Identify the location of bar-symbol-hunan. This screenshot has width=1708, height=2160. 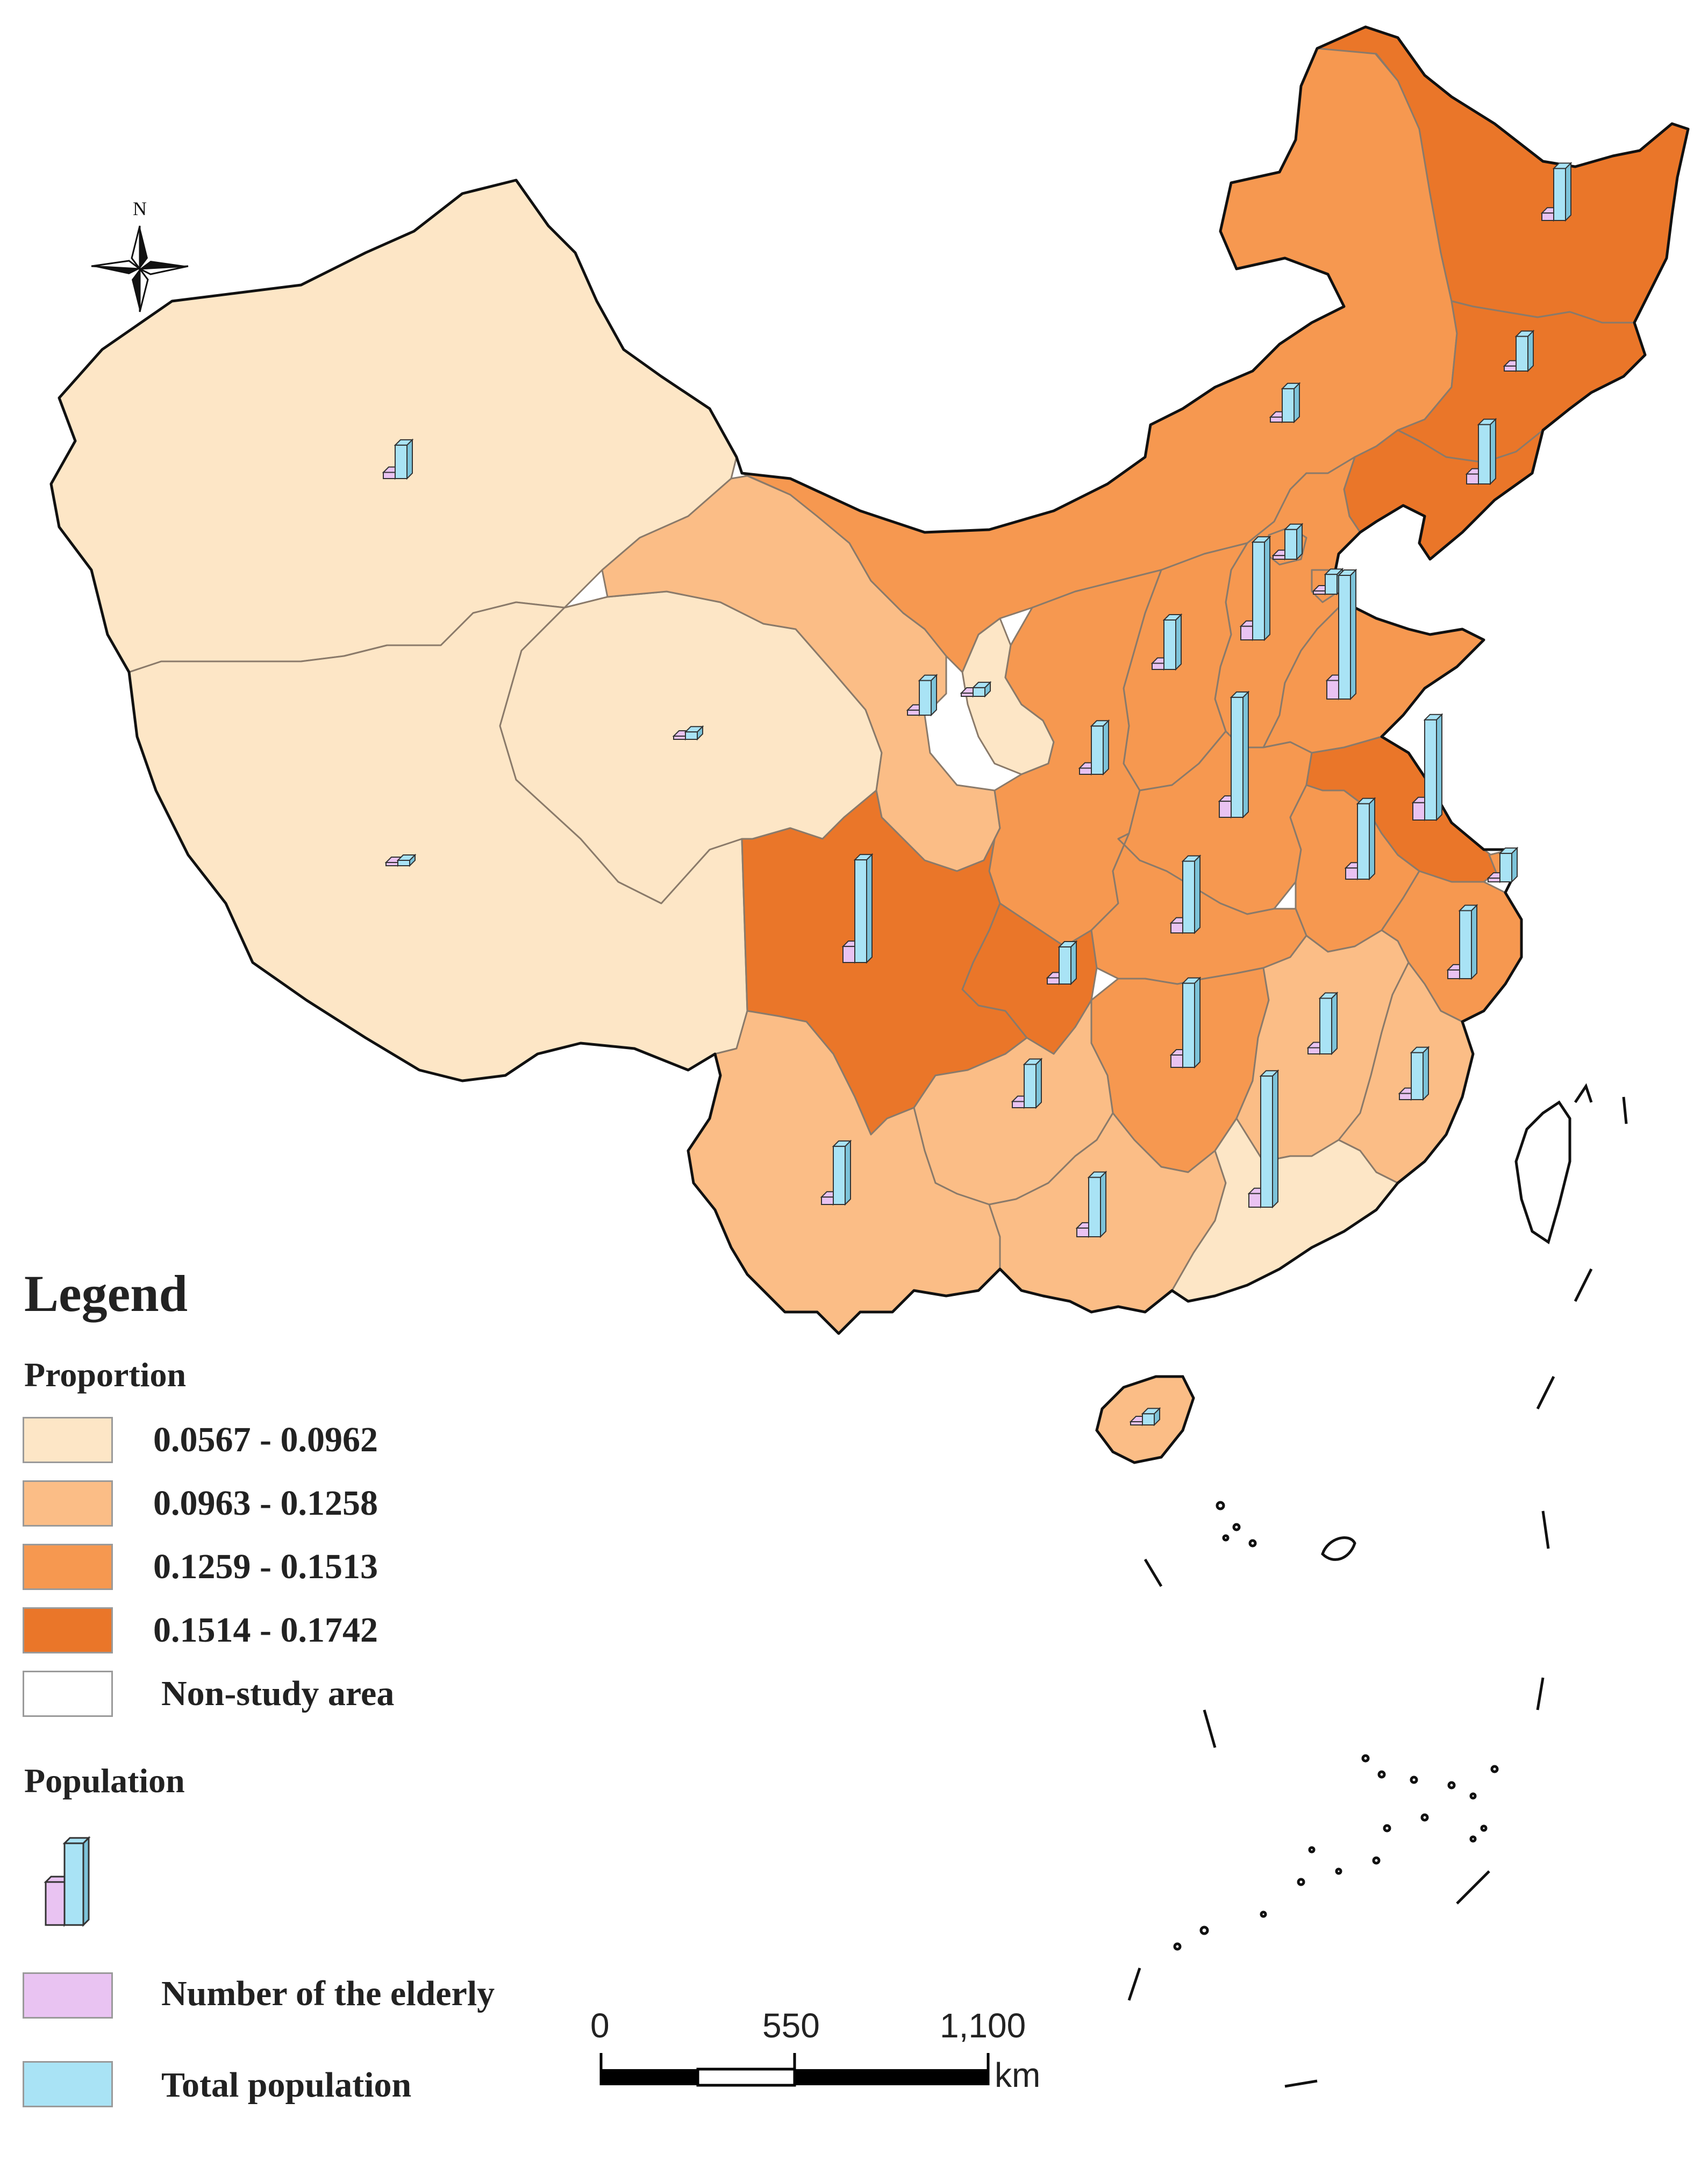
(1185, 1022).